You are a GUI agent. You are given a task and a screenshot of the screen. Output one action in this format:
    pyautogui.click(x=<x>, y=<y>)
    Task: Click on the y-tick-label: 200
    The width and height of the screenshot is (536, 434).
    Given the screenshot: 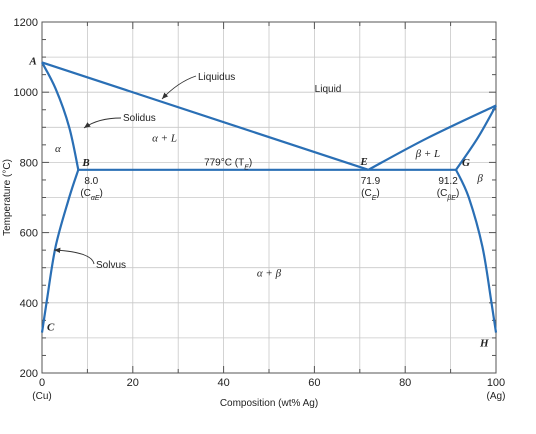 What is the action you would take?
    pyautogui.click(x=29, y=374)
    